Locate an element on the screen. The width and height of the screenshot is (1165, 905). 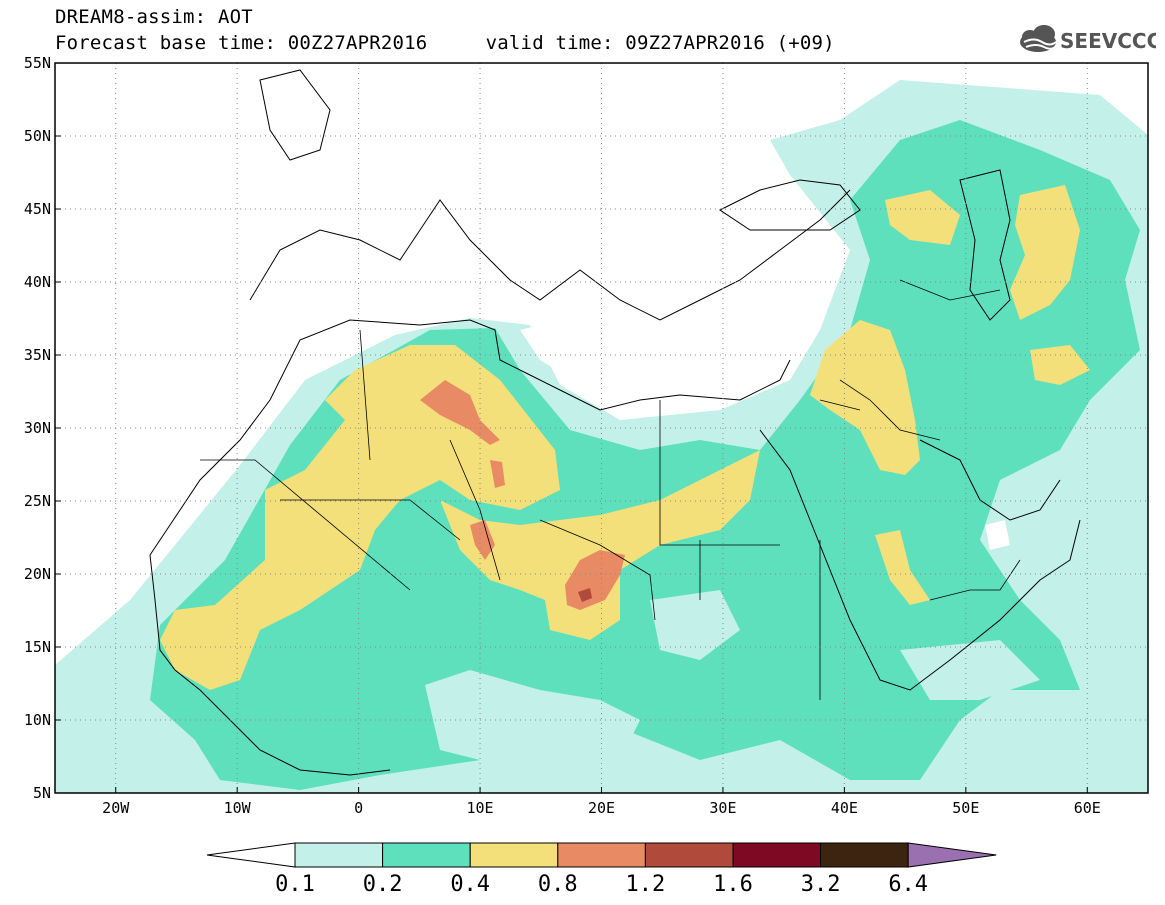
latitude-label: 10N is located at coordinates (37, 720).